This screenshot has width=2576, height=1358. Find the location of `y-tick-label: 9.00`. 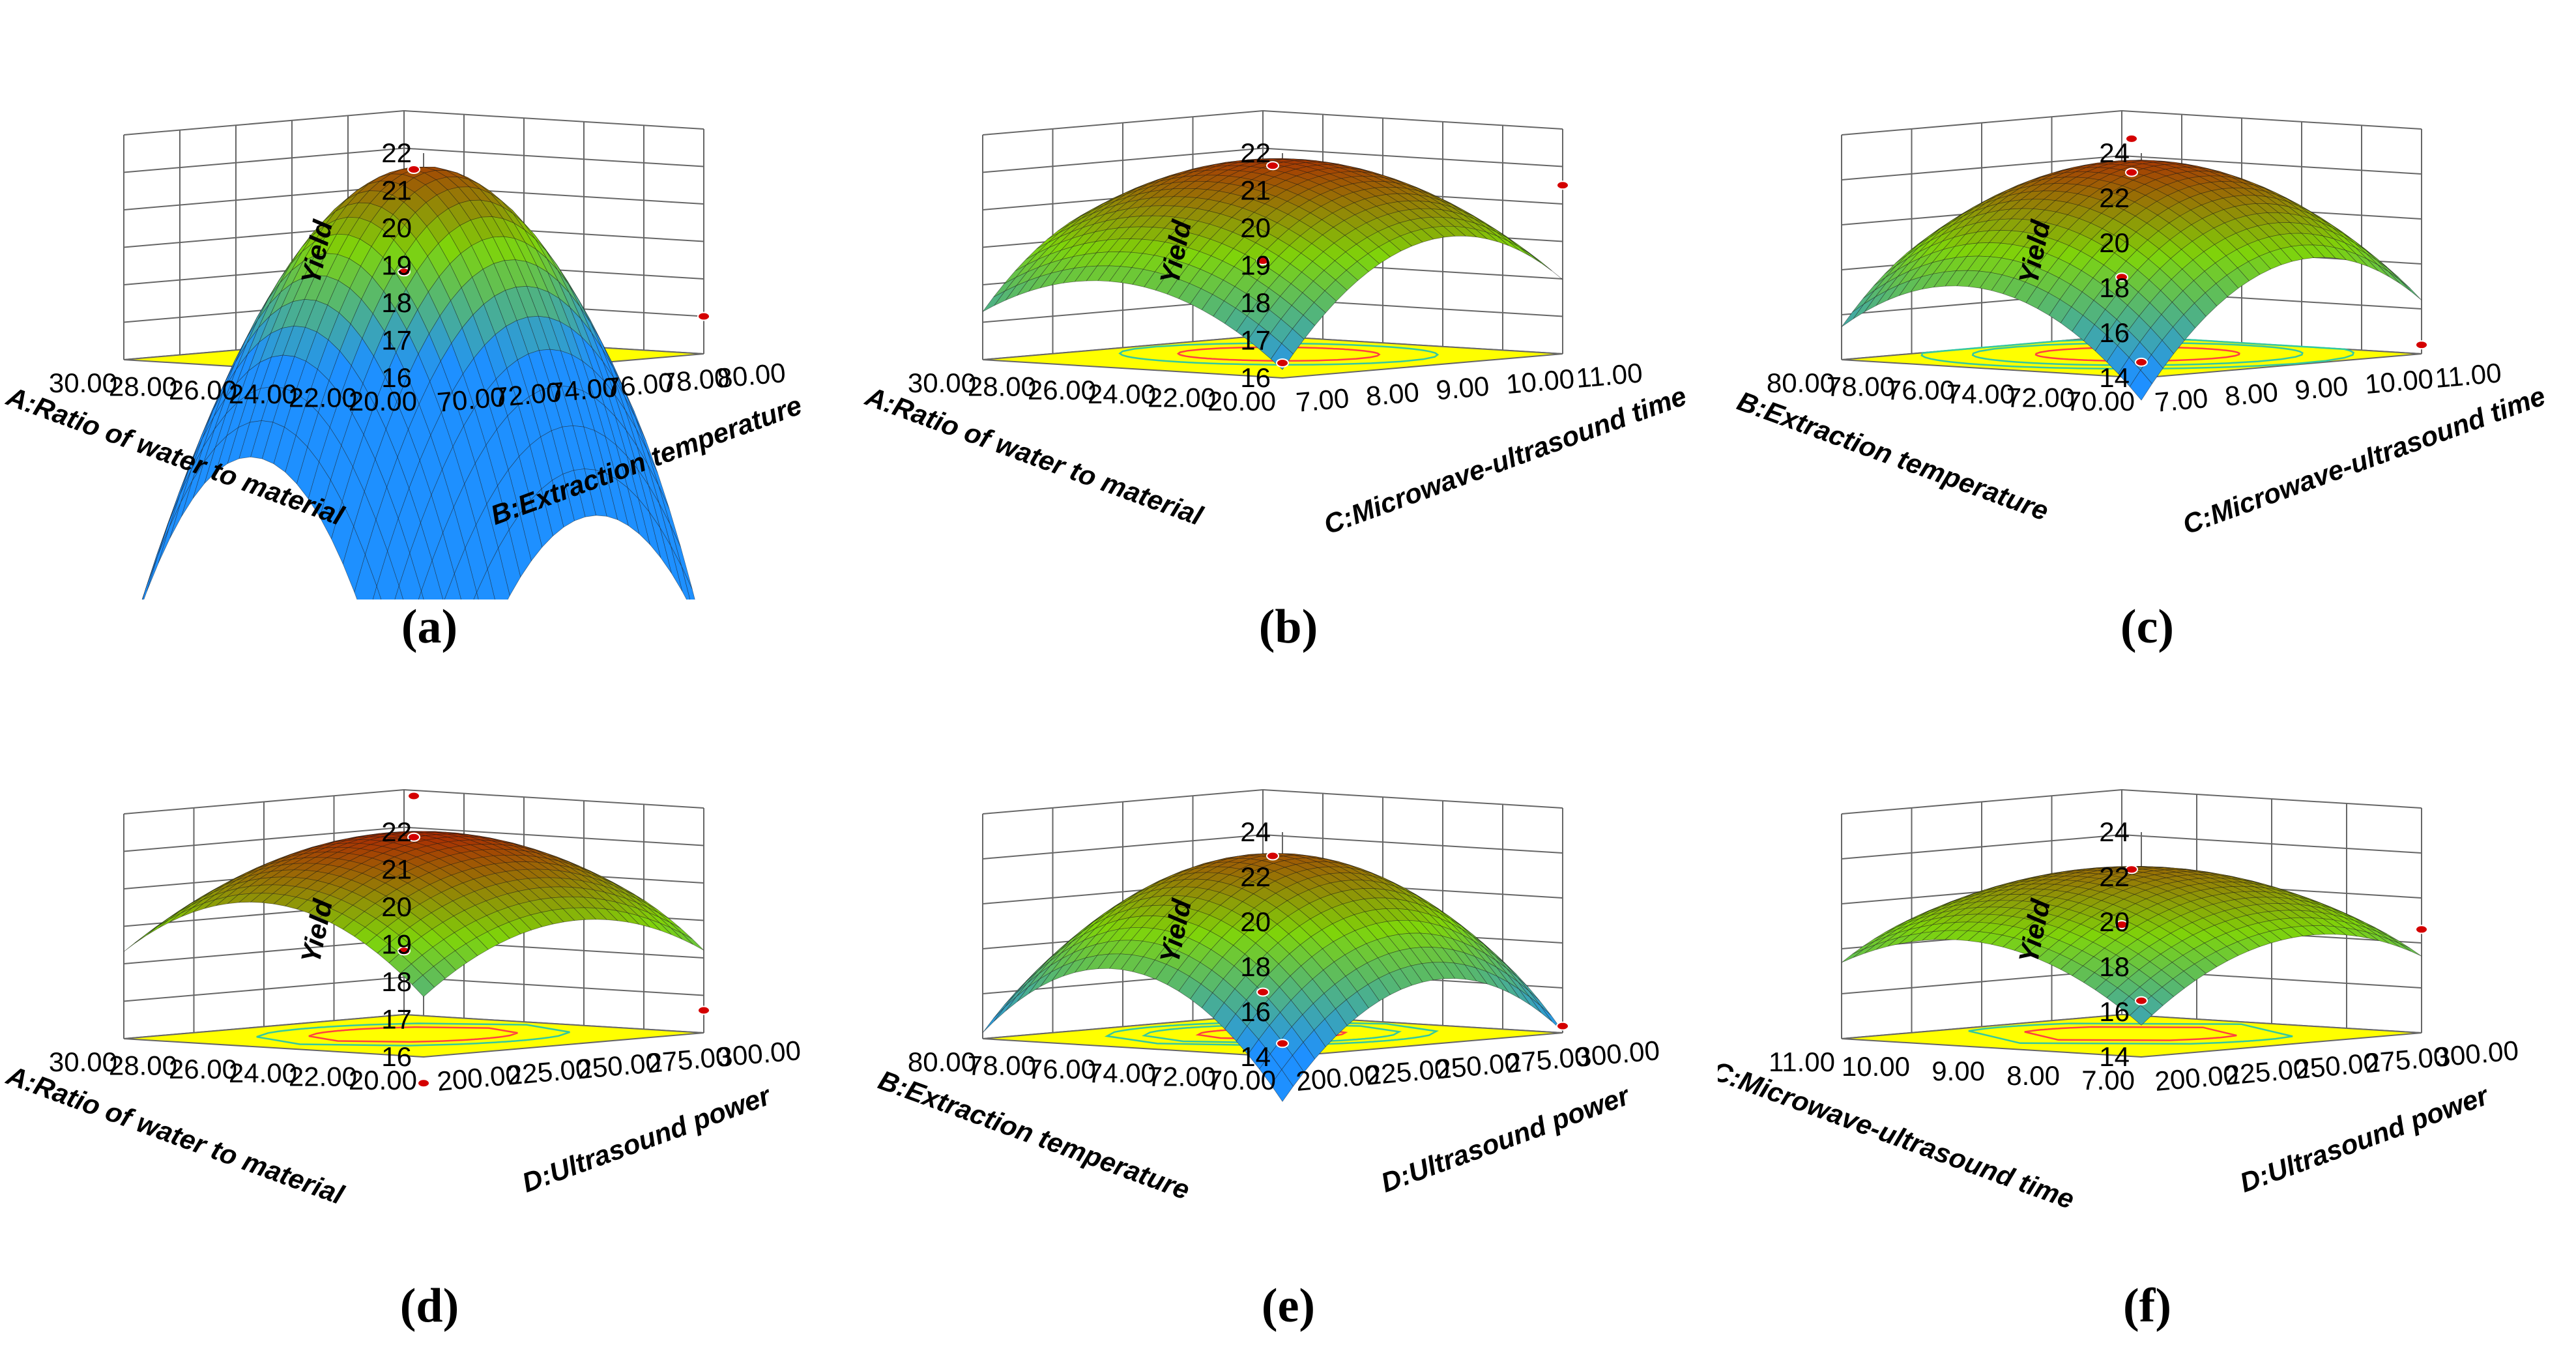

y-tick-label: 9.00 is located at coordinates (2322, 389).